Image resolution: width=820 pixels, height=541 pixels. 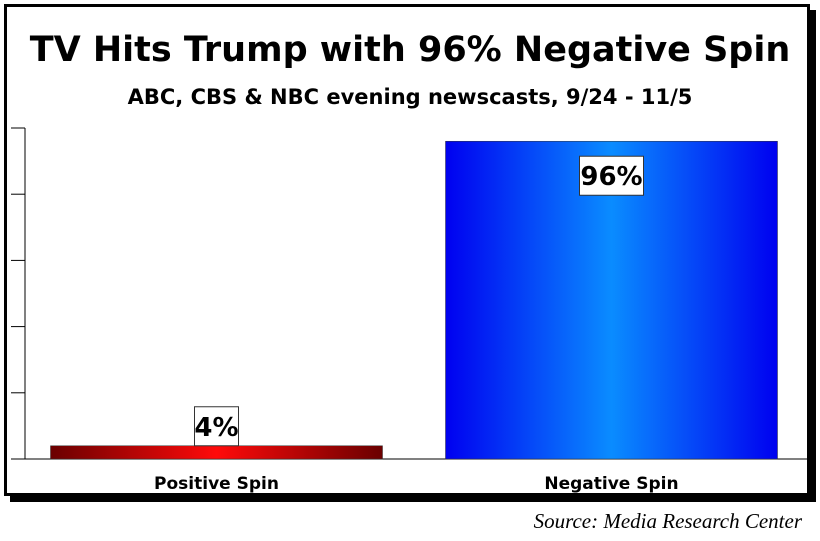 I want to click on bar-positive-spin, so click(x=216, y=452).